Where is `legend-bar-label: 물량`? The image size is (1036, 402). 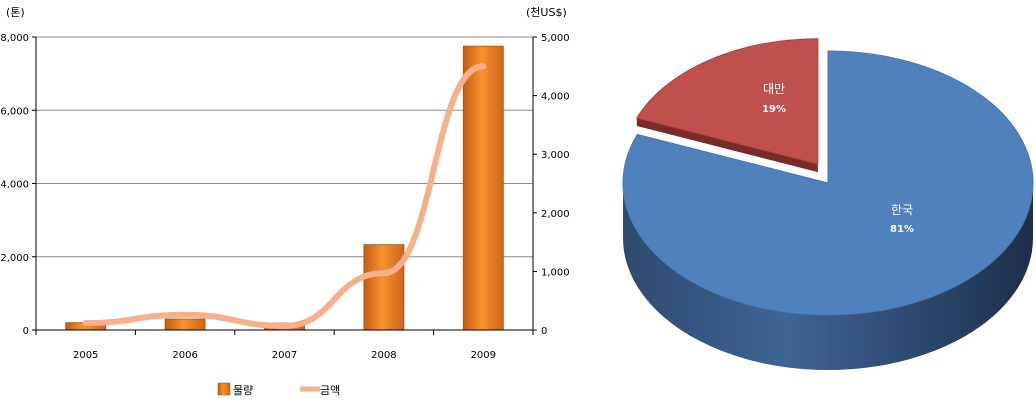
legend-bar-label: 물량 is located at coordinates (243, 390).